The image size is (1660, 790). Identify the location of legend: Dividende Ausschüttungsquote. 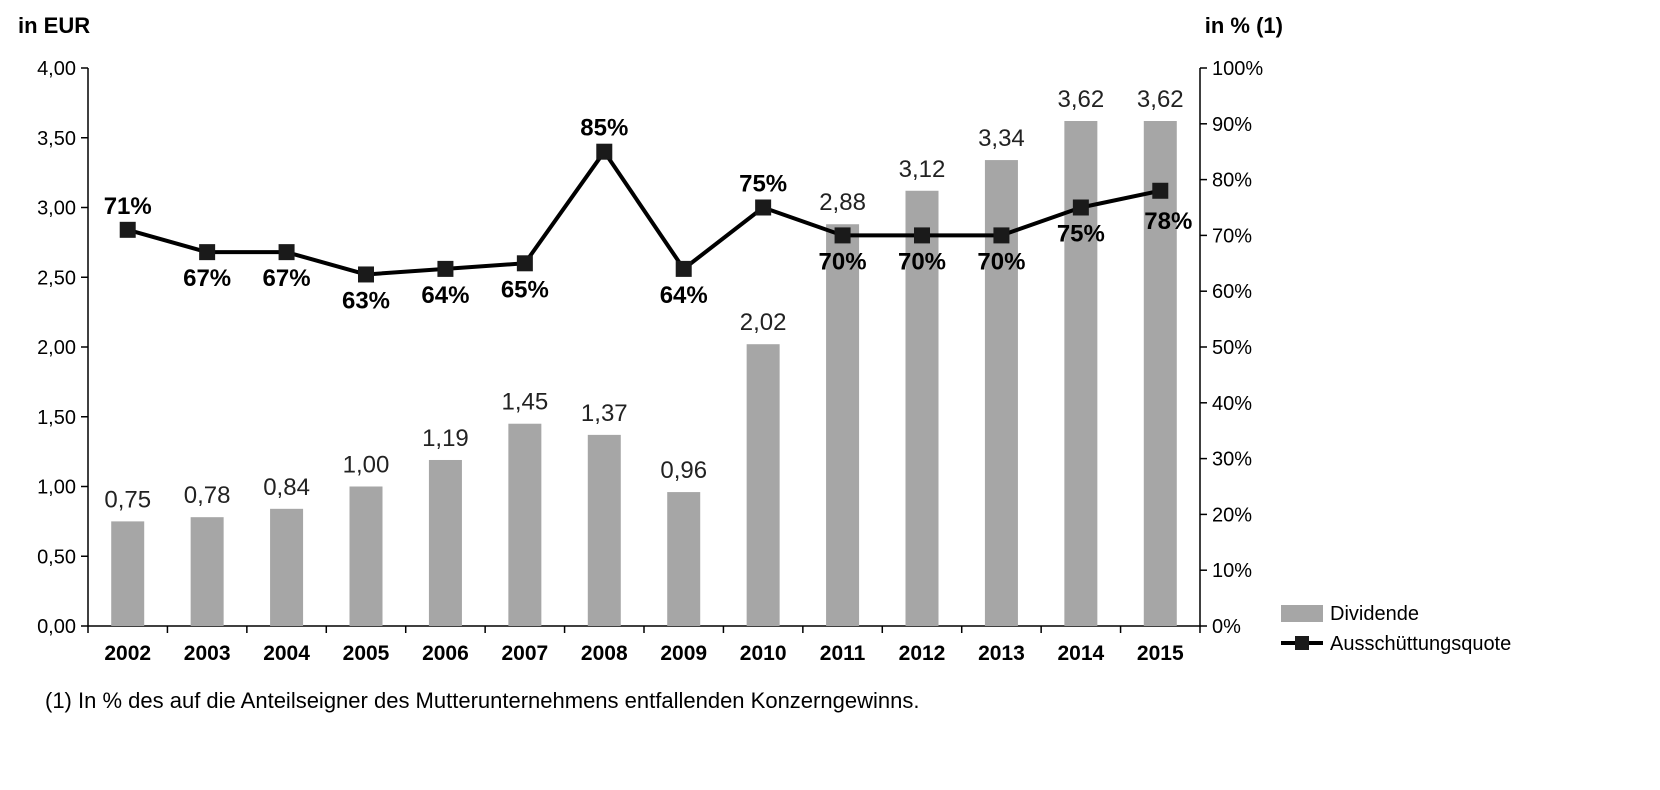
(1396, 629).